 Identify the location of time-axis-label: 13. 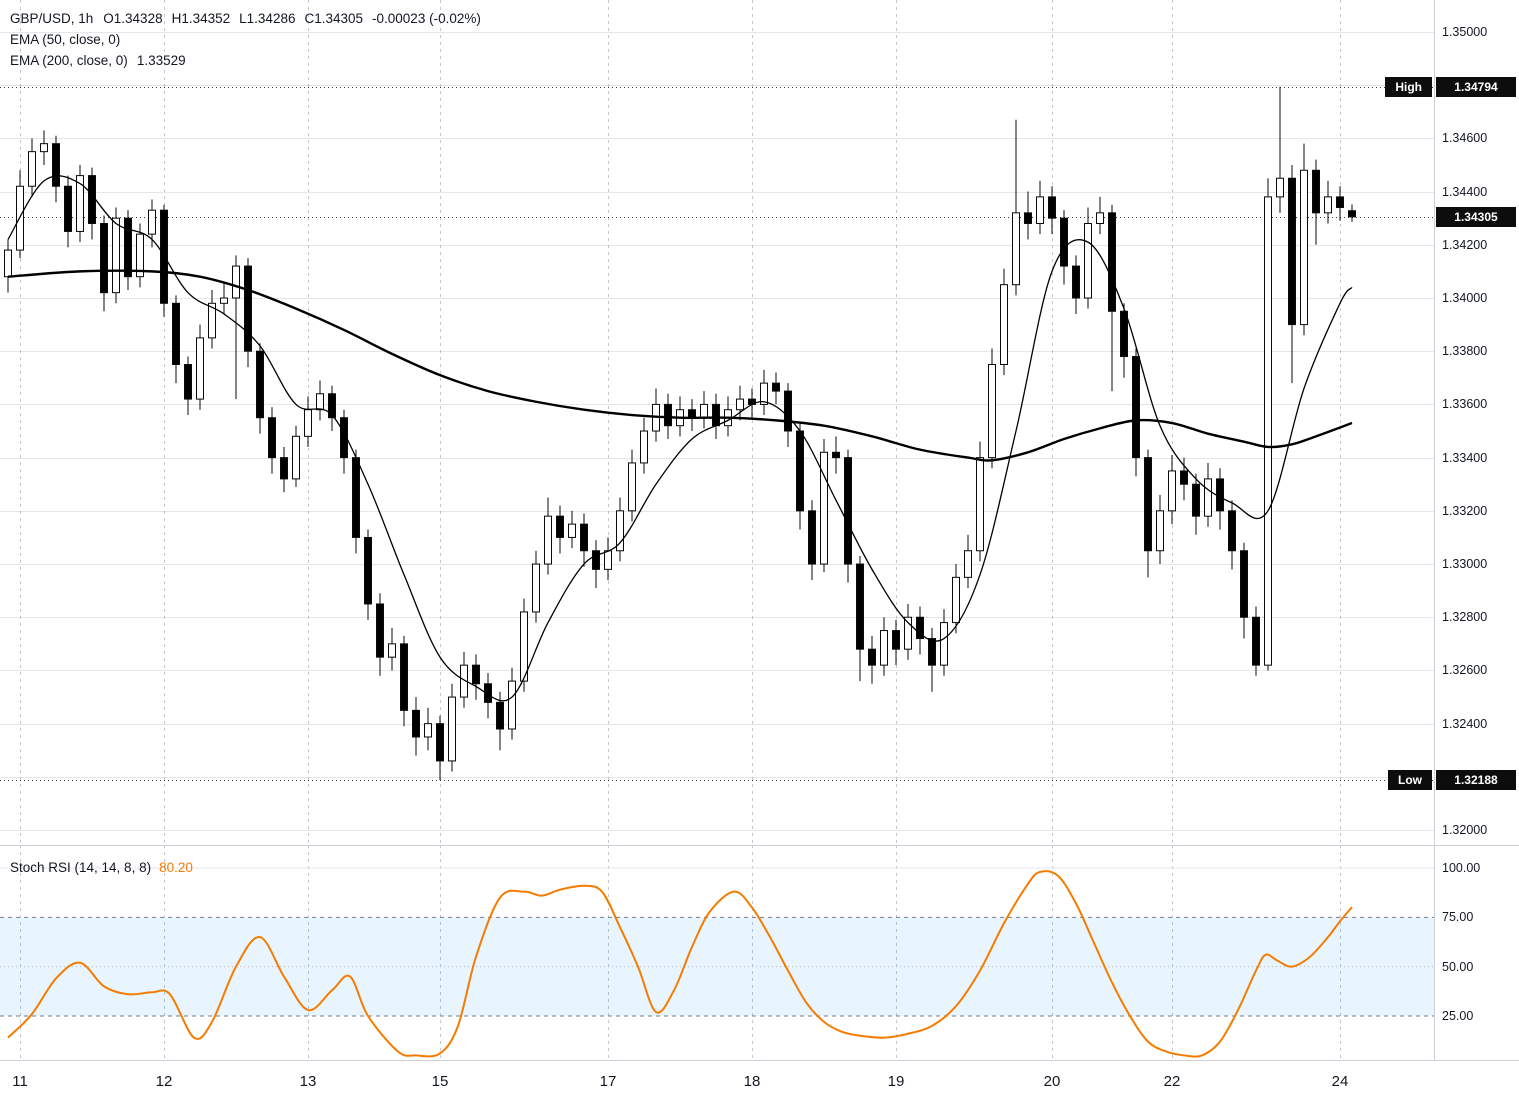
(308, 1081).